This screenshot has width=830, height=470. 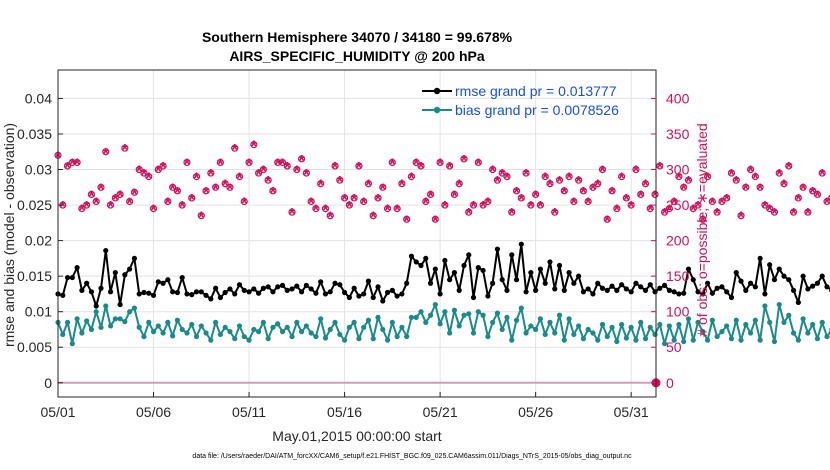 What do you see at coordinates (670, 240) in the screenshot?
I see `y2-axis-ticks: 0 50 100 150 200 250 300 350 400` at bounding box center [670, 240].